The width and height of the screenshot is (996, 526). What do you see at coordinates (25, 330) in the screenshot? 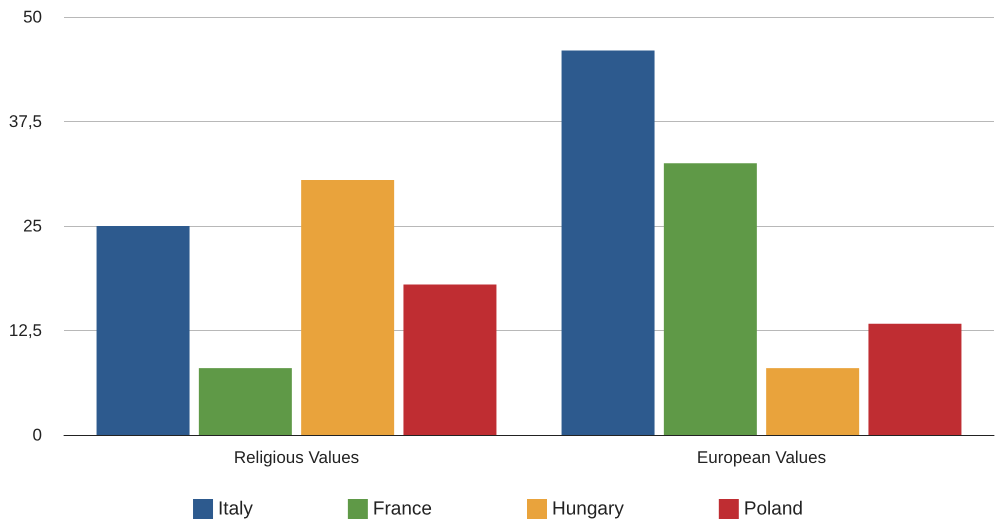
I see `y-tick-label: 12,5` at bounding box center [25, 330].